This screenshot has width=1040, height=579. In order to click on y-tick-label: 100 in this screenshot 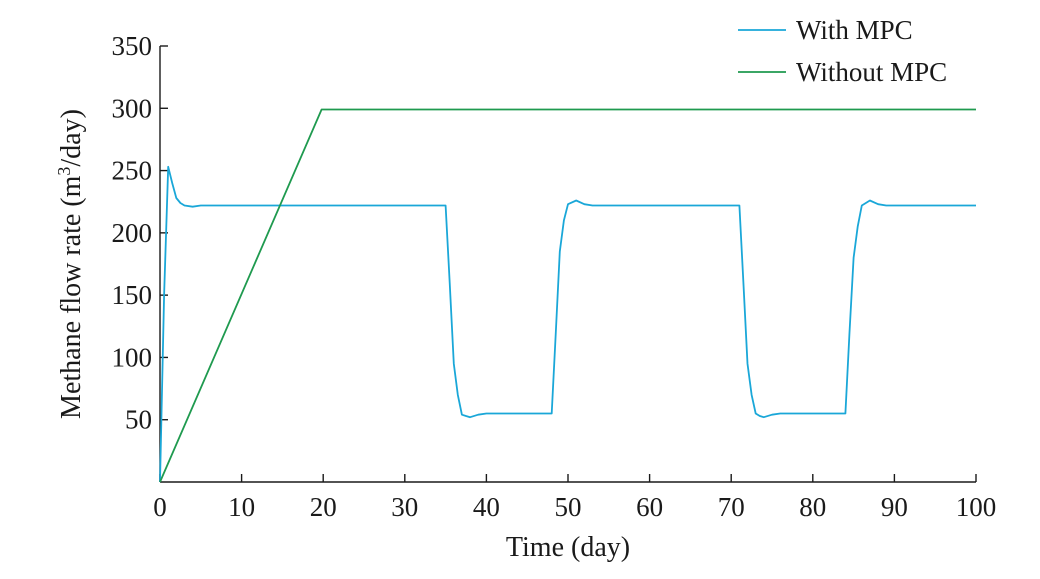, I will do `click(132, 357)`.